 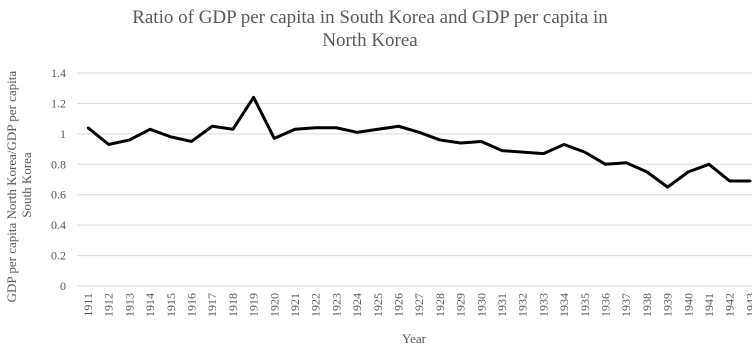 What do you see at coordinates (336, 305) in the screenshot?
I see `x-tick-label: 1923` at bounding box center [336, 305].